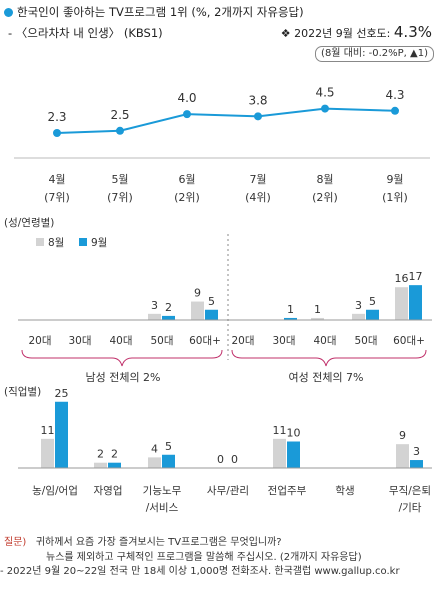  I want to click on age-label: 60대+, so click(409, 341).